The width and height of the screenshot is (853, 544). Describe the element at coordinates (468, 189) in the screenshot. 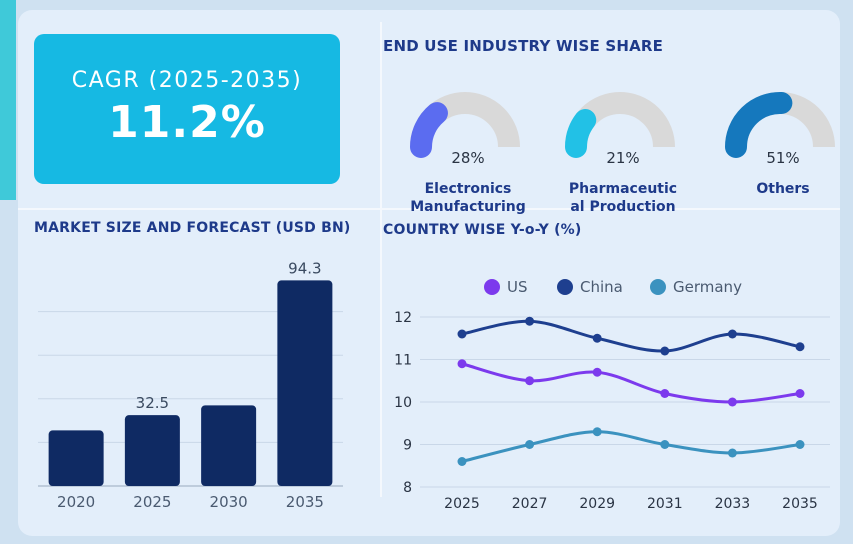

I see `gauge-label: Electronics` at that location.